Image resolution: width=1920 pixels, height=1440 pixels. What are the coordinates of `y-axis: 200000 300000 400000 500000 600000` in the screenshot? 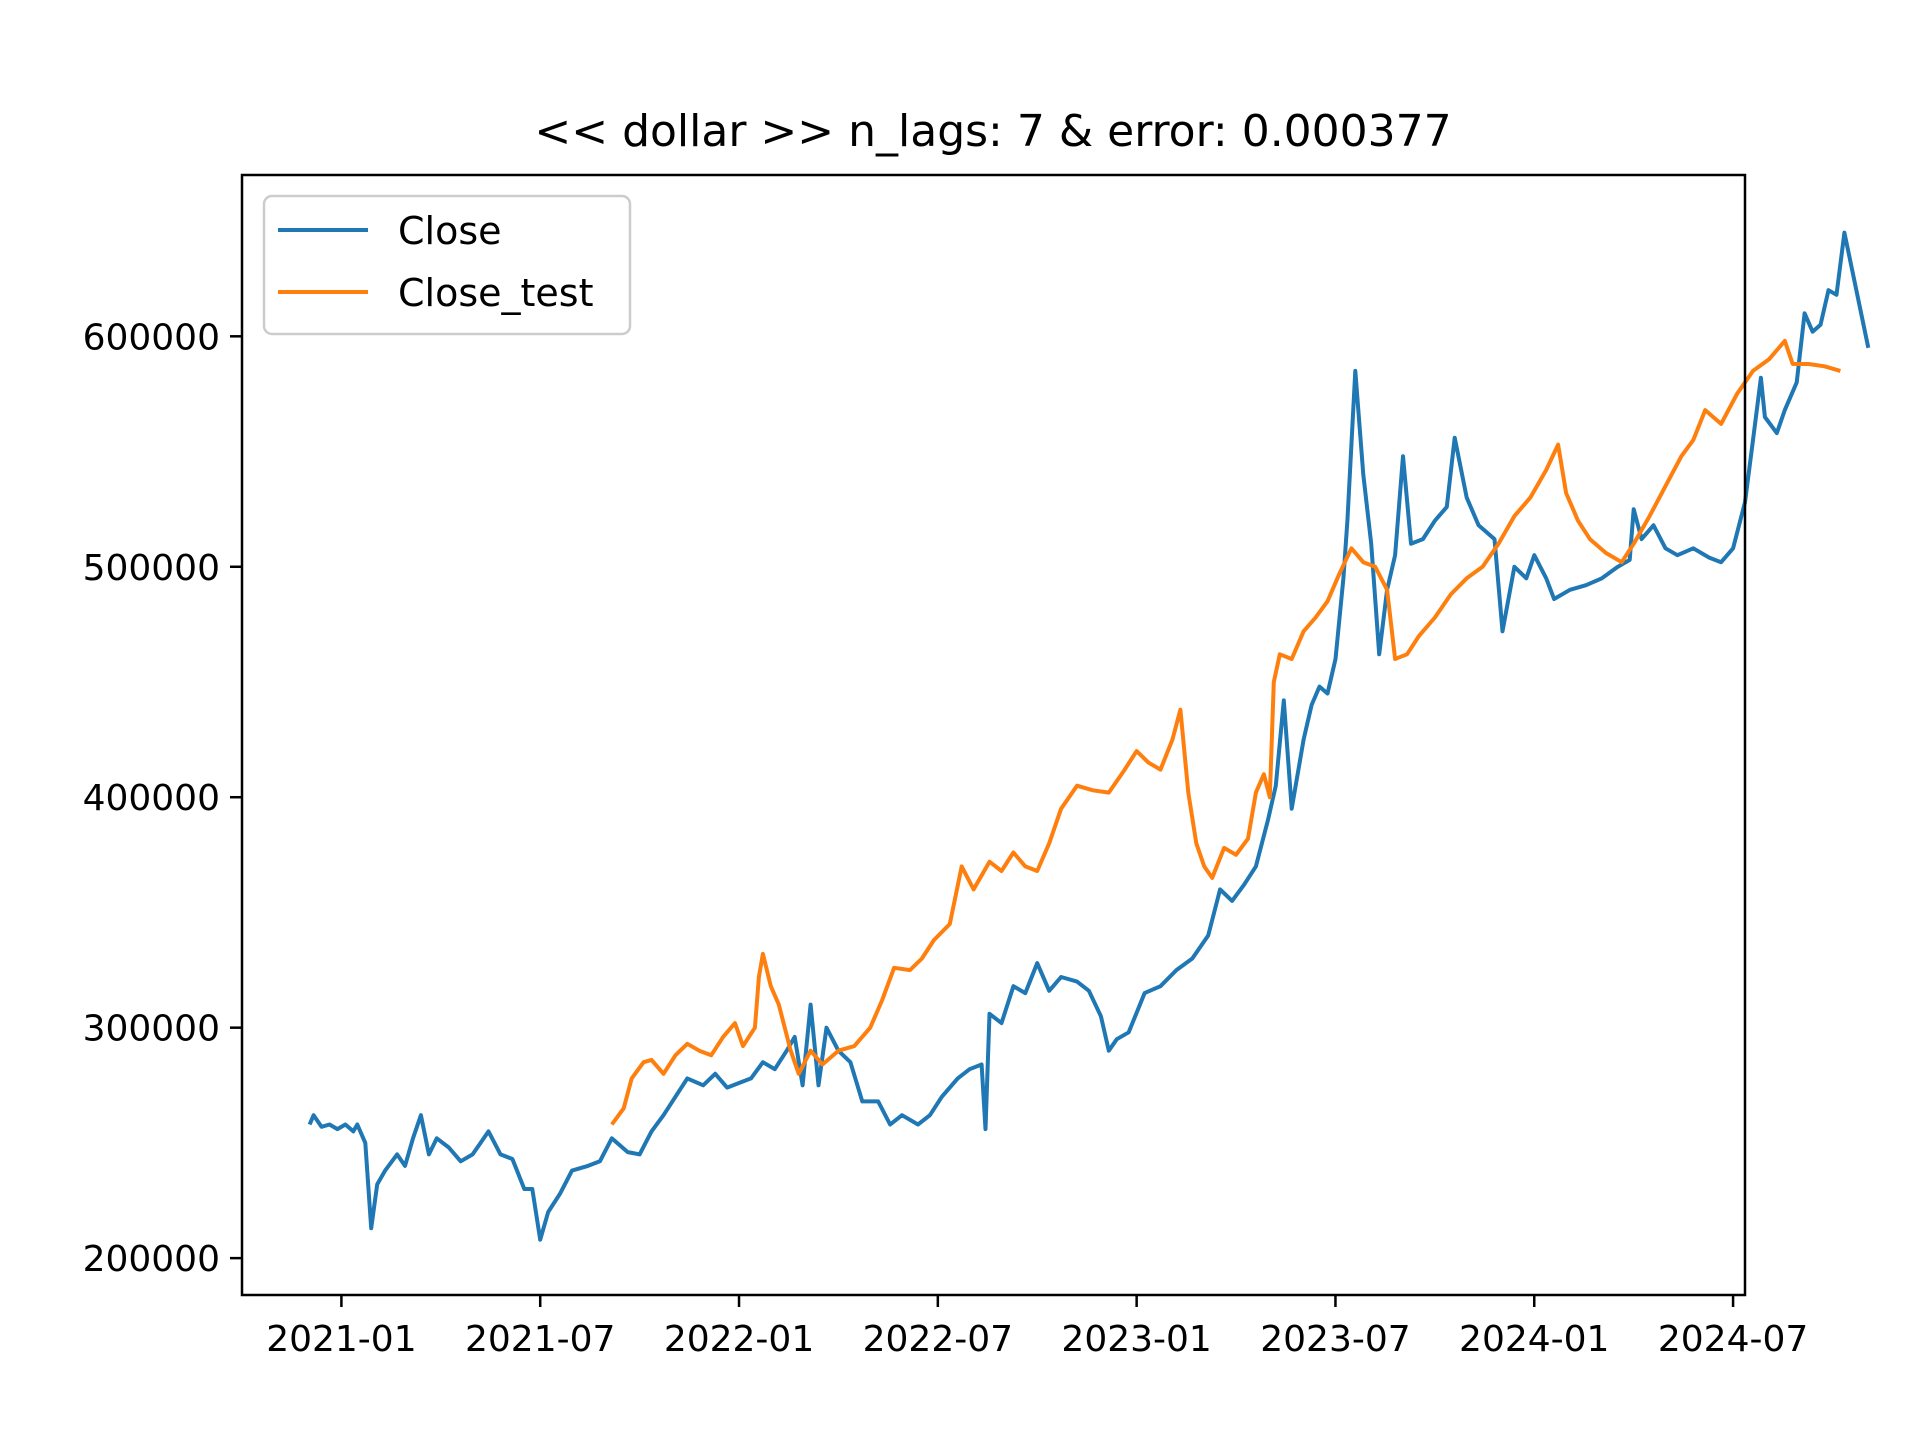 It's located at (162, 798).